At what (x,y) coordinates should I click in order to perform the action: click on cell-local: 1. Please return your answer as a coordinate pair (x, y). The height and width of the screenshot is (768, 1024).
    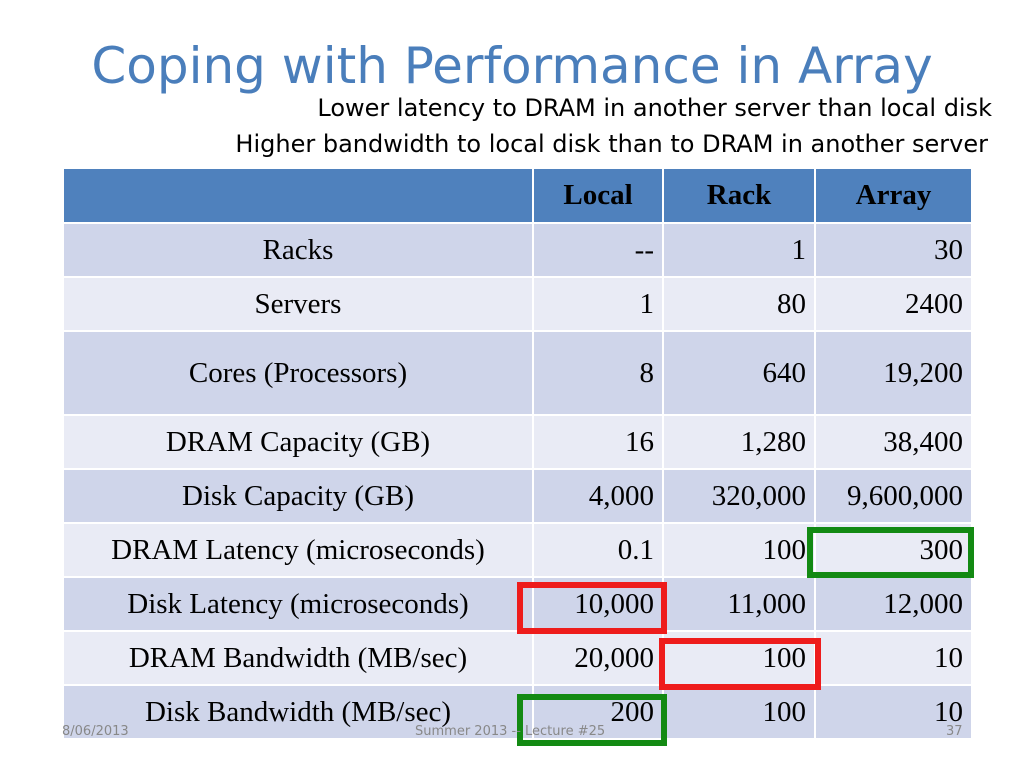
    Looking at the image, I should click on (598, 304).